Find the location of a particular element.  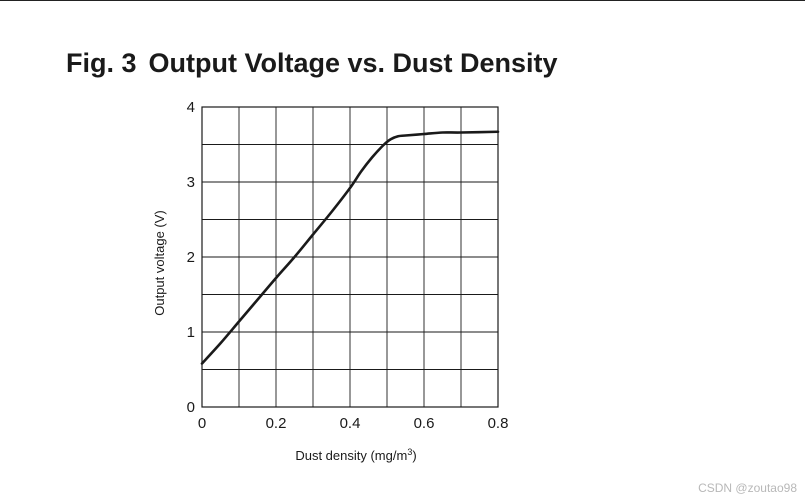

y-tick-label: 4 is located at coordinates (191, 107).